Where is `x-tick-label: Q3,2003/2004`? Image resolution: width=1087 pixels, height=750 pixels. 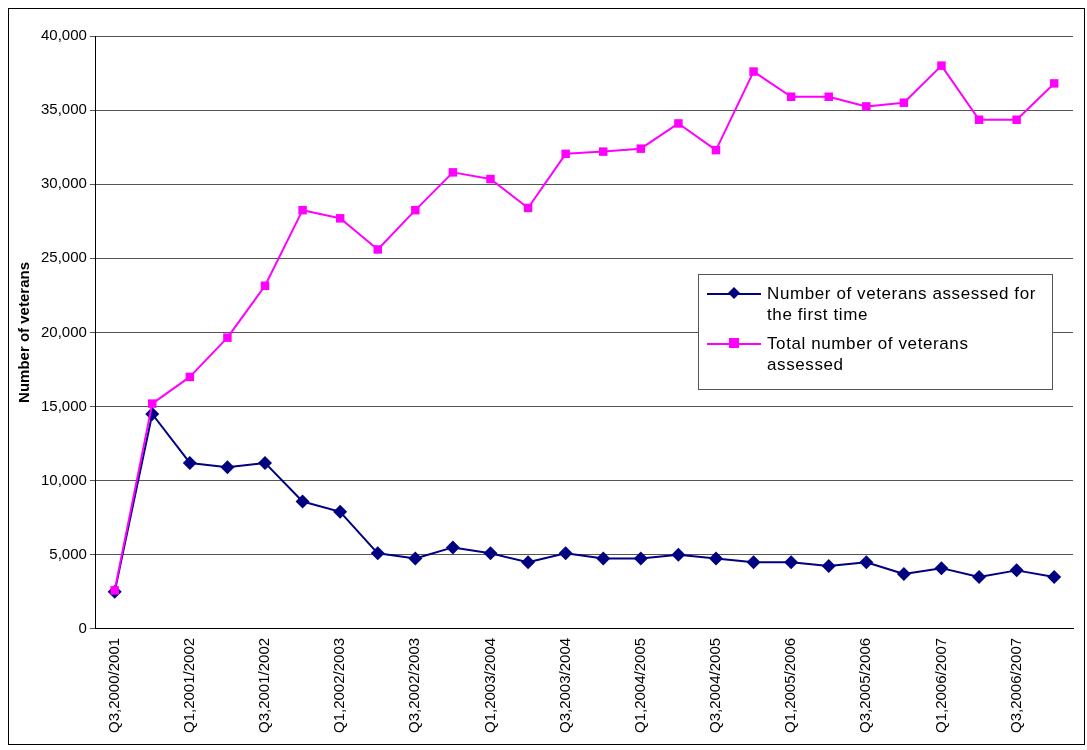 x-tick-label: Q3,2003/2004 is located at coordinates (564, 685).